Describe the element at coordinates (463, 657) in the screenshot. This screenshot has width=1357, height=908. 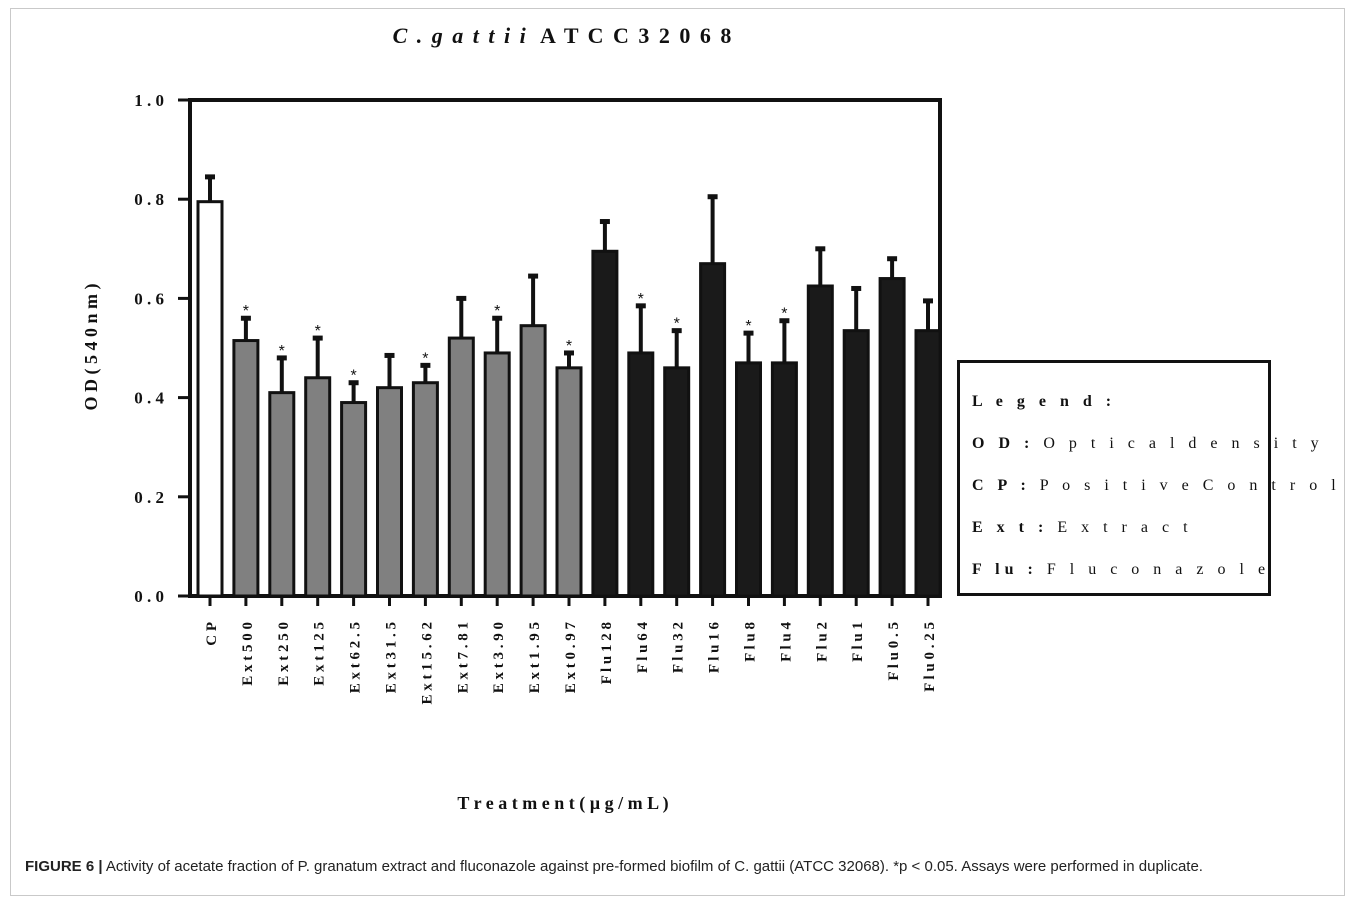
I see `x-tick-label: E x t 7 . 8 1` at that location.